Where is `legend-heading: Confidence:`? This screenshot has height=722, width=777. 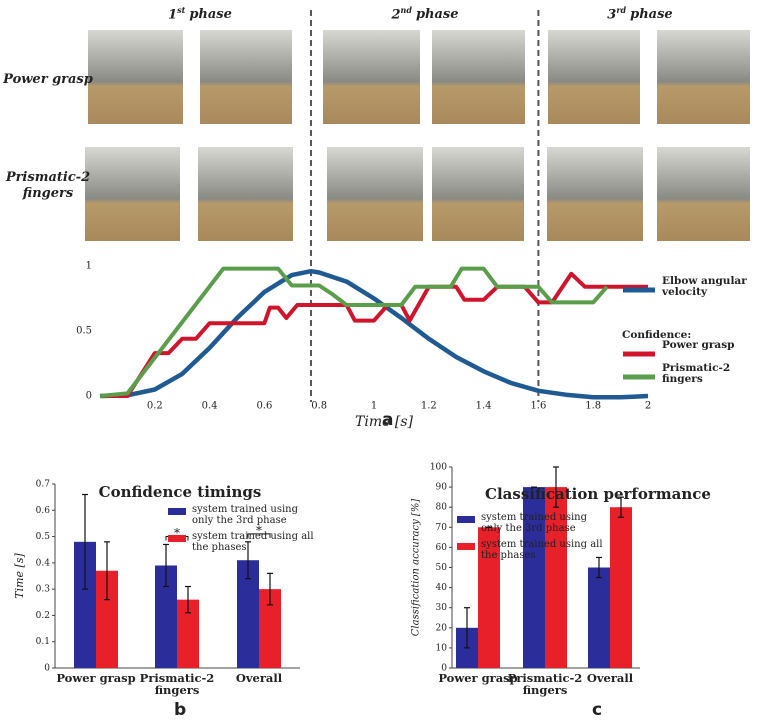
legend-heading: Confidence: is located at coordinates (657, 335).